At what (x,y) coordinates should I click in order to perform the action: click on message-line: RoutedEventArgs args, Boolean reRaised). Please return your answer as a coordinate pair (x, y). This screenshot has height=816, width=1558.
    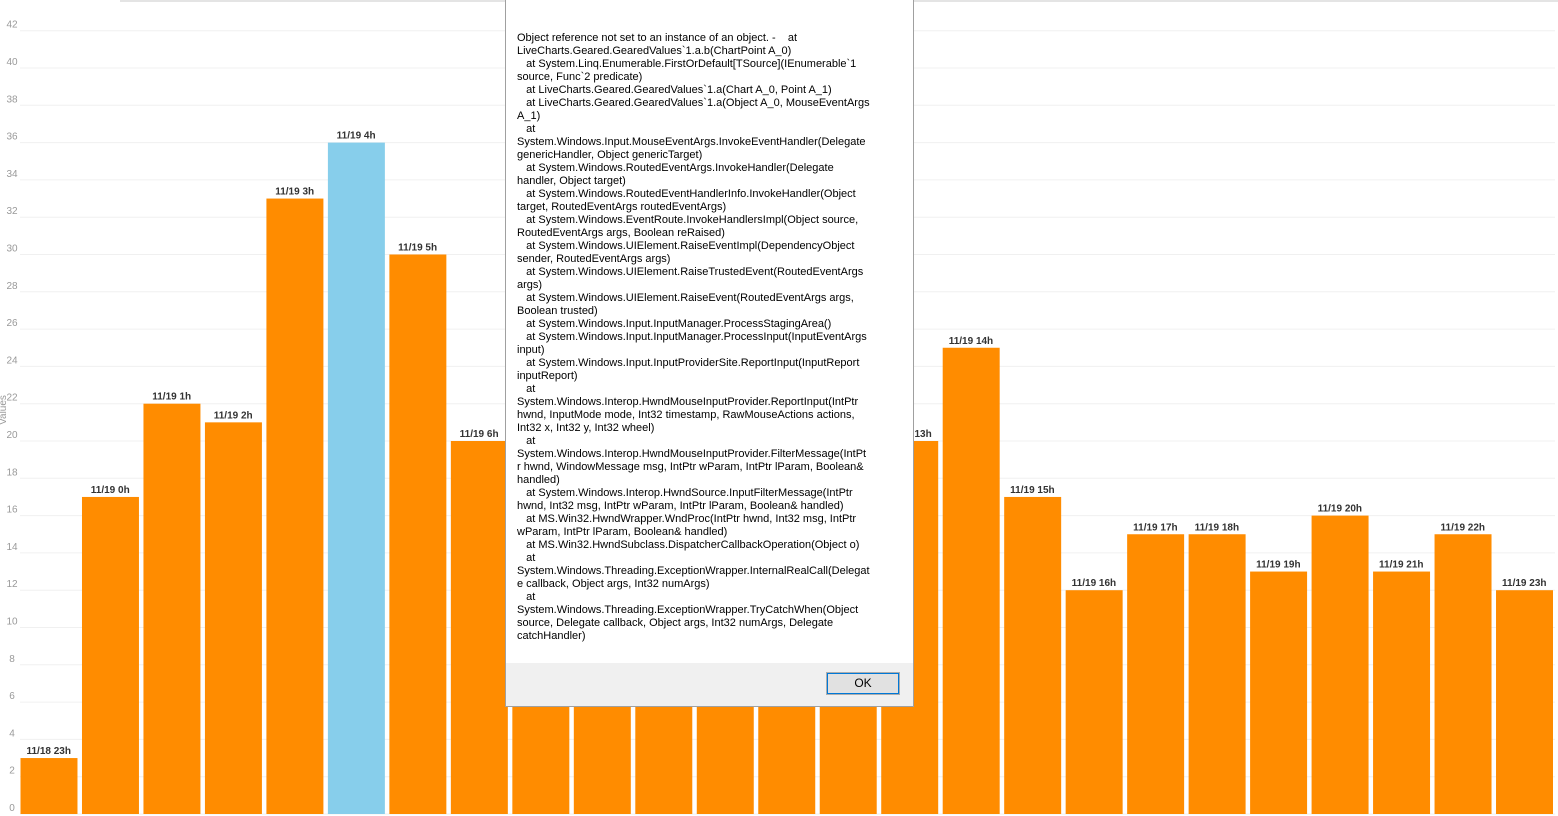
    Looking at the image, I should click on (621, 233).